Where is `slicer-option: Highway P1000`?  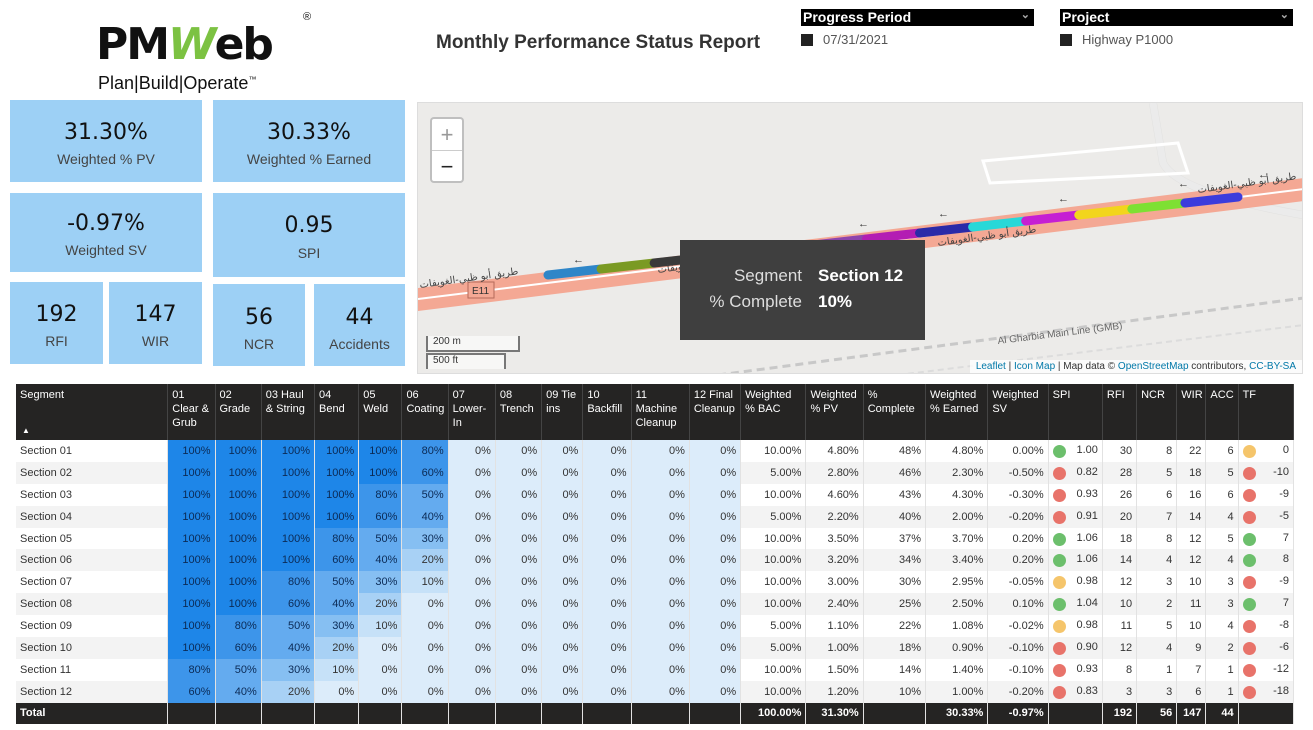
slicer-option: Highway P1000 is located at coordinates (1176, 39).